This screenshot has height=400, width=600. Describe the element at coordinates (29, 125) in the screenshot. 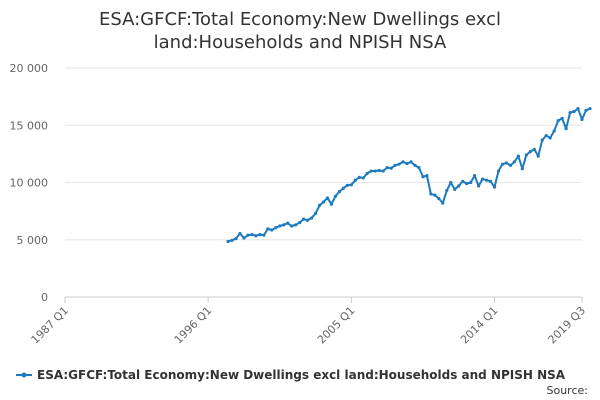

I see `y-tick-label: 15 000` at that location.